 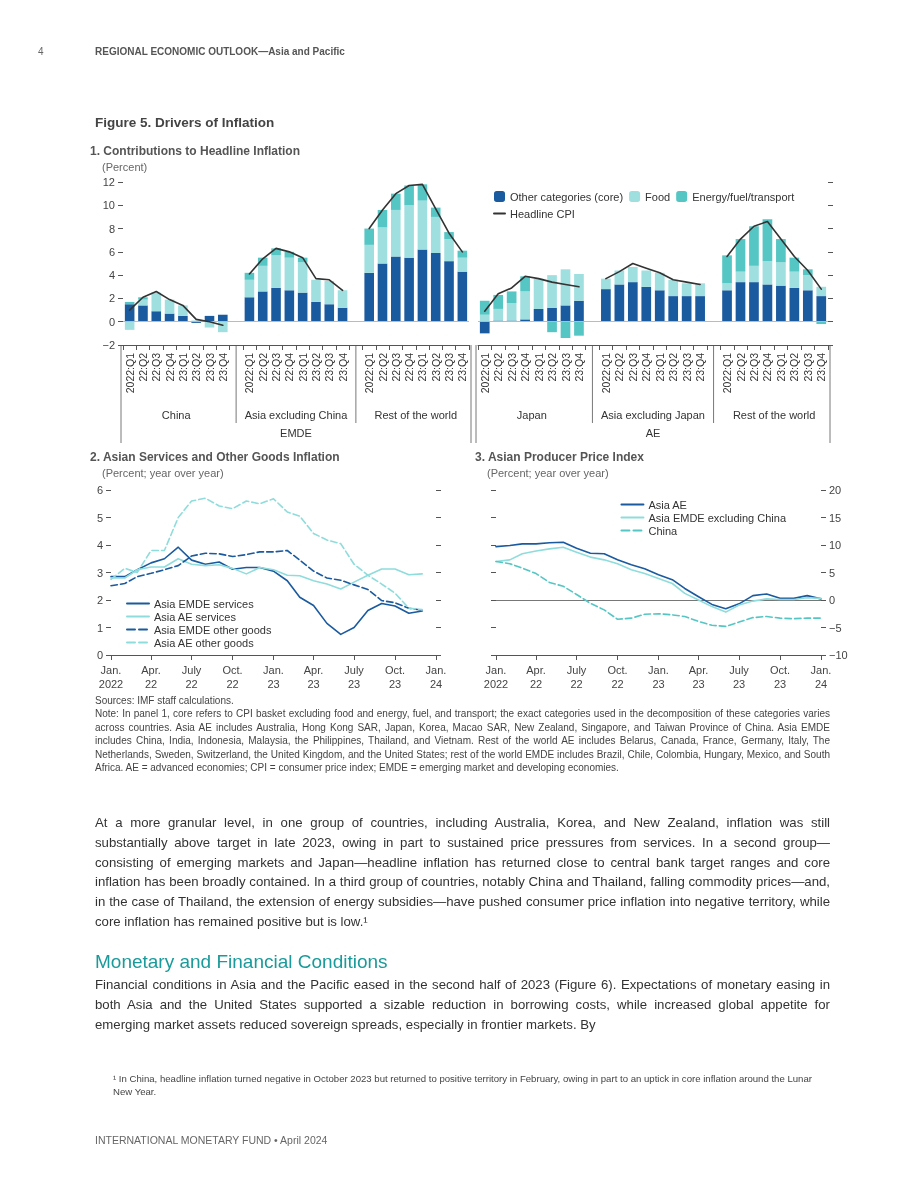 I want to click on x-tick-label: Oct. 23, so click(x=395, y=677).